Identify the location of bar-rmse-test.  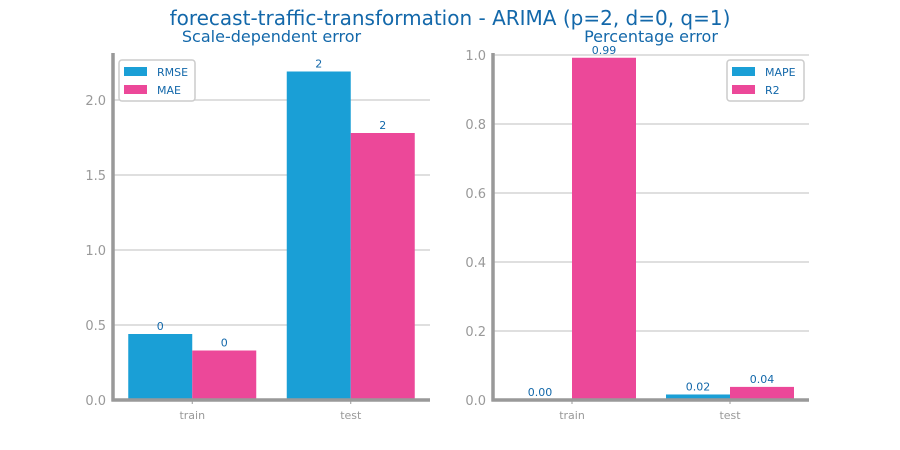
(318, 235).